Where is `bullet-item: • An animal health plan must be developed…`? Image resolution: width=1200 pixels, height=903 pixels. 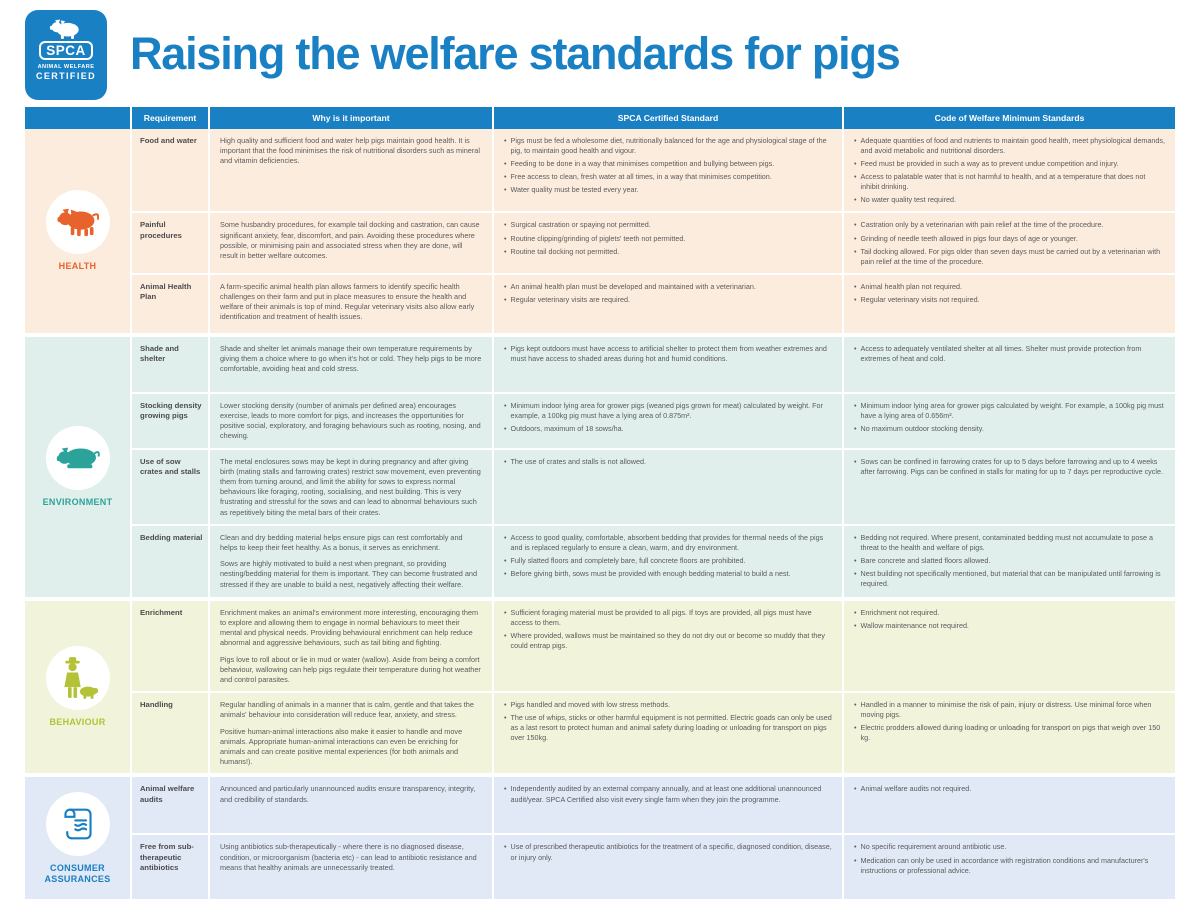 bullet-item: • An animal health plan must be developed… is located at coordinates (668, 287).